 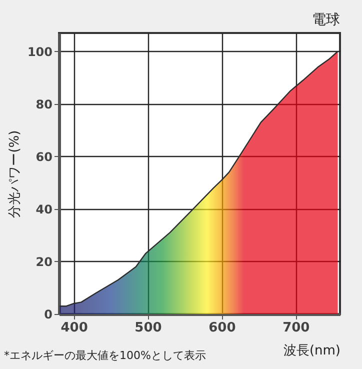 I want to click on y-tick-label: 20, so click(x=44, y=261).